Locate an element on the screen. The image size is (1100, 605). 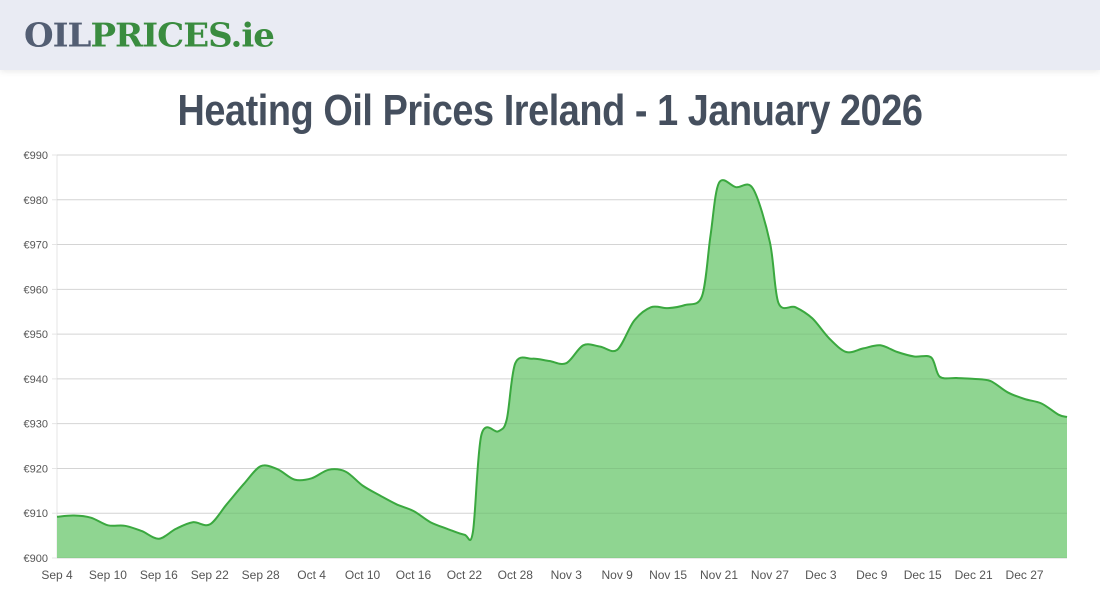
x-tick-label: Oct 4 is located at coordinates (311, 575).